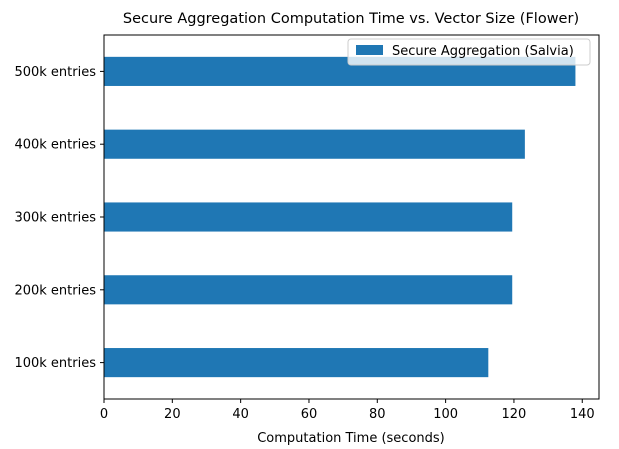  I want to click on x-tick-label: 80, so click(377, 414).